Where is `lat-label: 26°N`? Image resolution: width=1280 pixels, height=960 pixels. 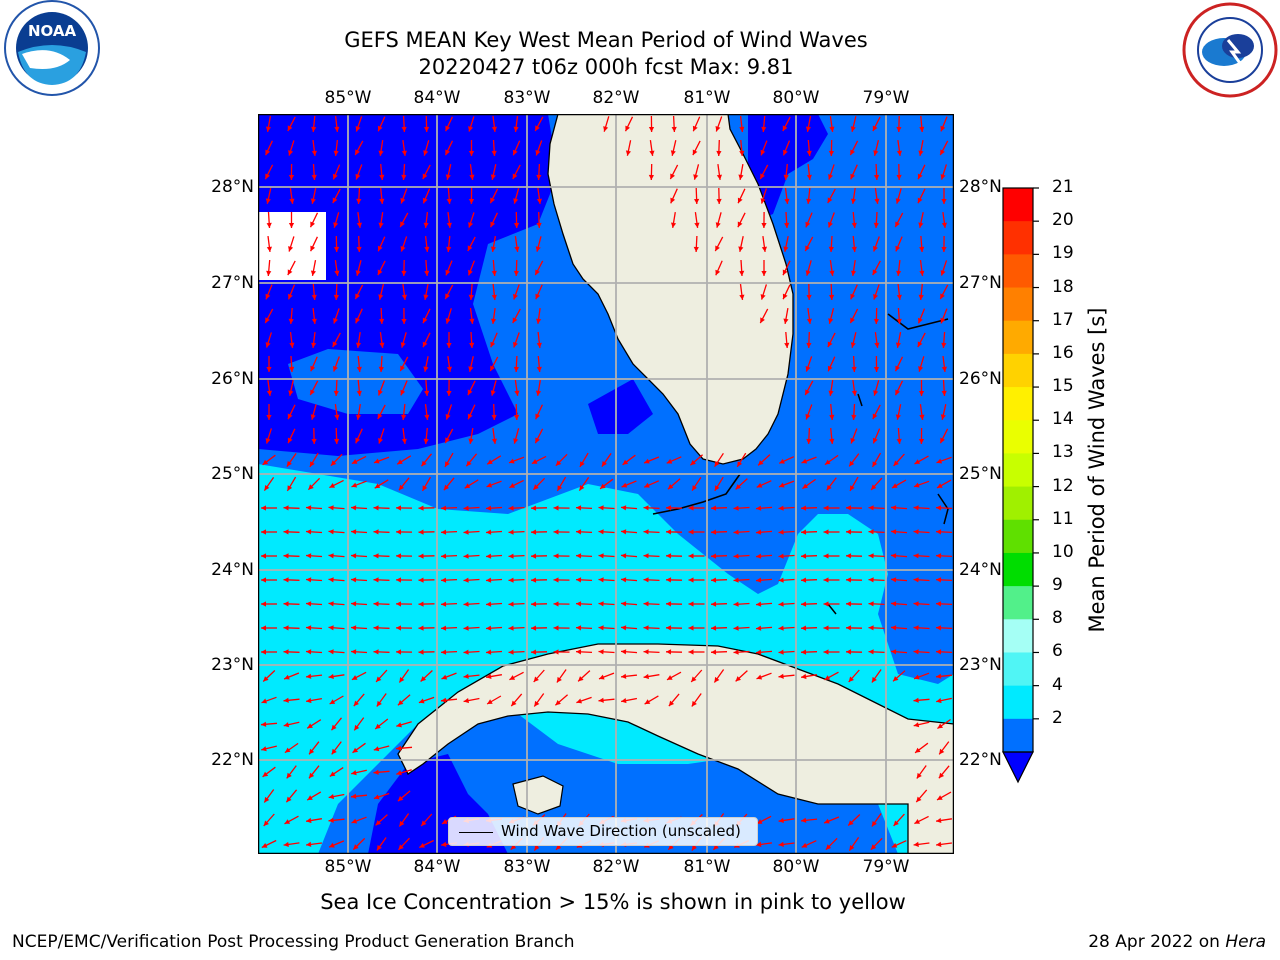 lat-label: 26°N is located at coordinates (232, 379).